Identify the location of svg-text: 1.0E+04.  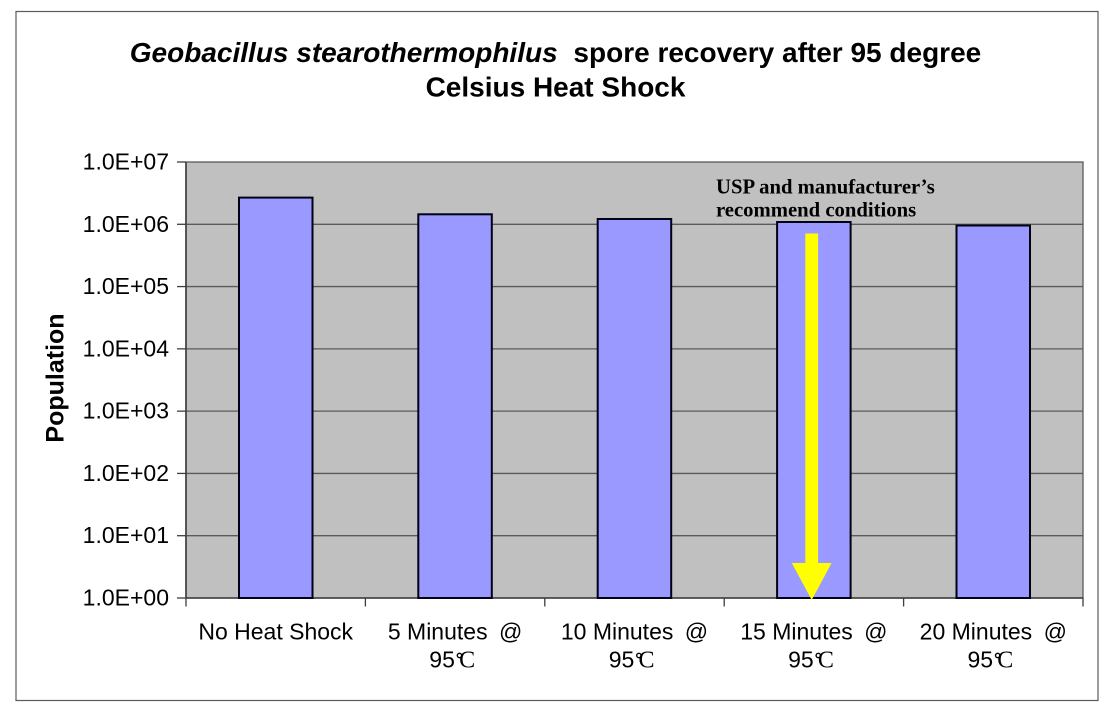
(126, 348).